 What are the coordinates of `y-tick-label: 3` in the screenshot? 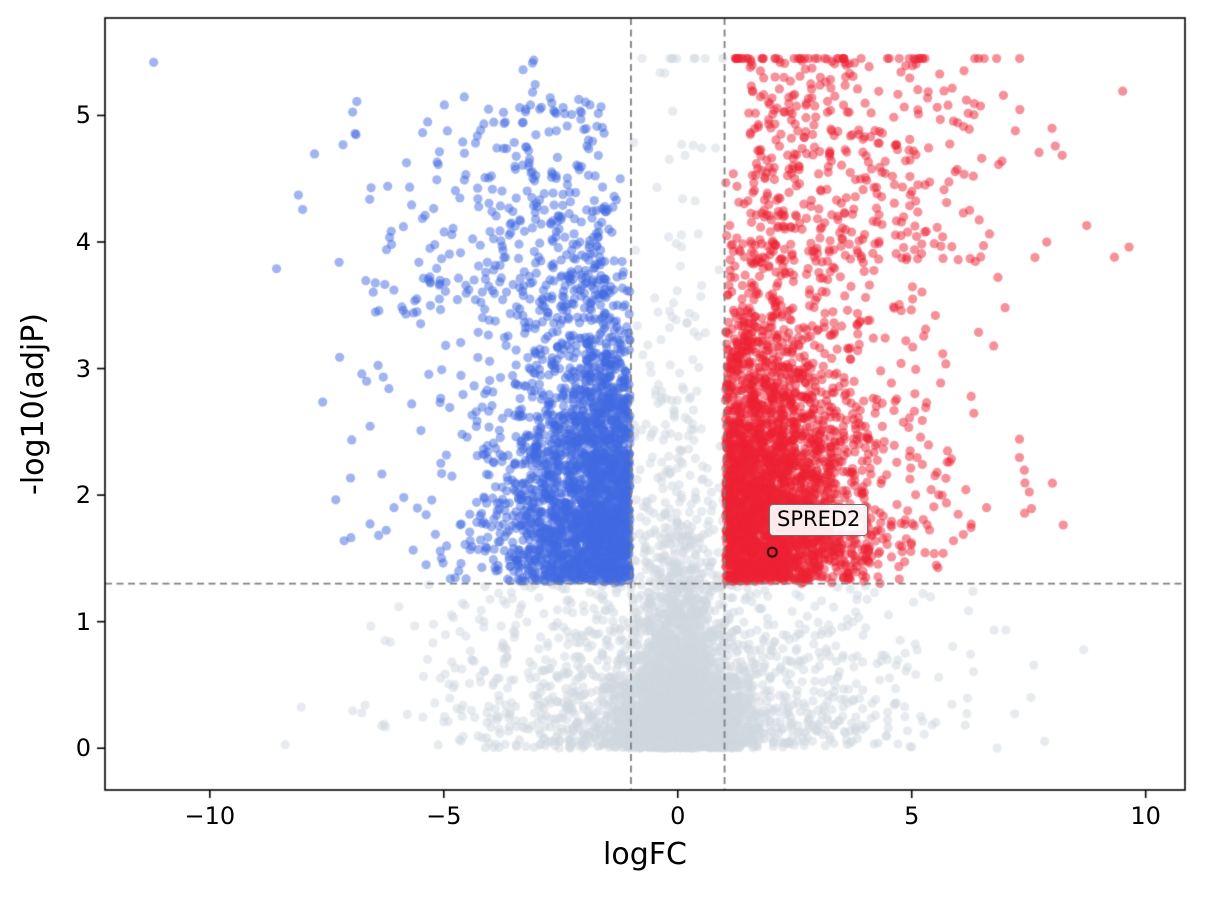 It's located at (83, 368).